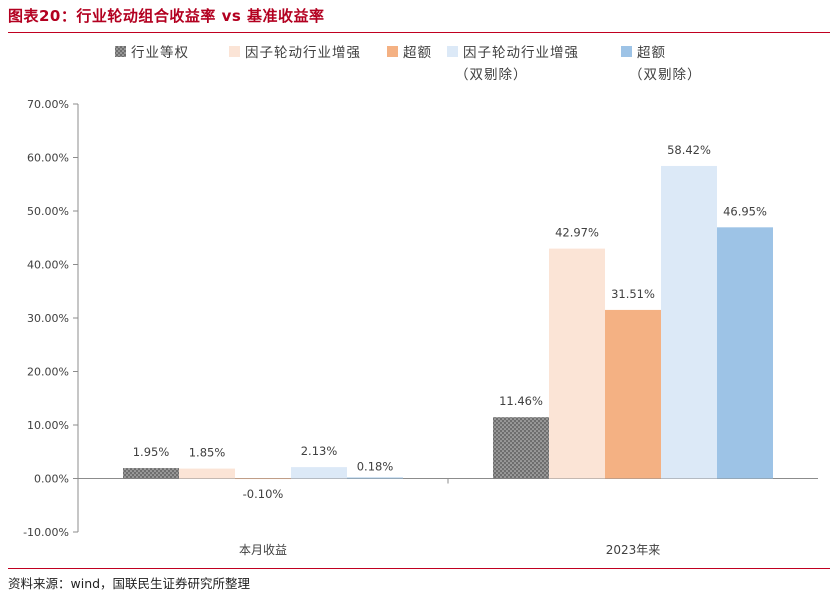 This screenshot has width=830, height=593. I want to click on y-tick-label: 70.00%, so click(48, 104).